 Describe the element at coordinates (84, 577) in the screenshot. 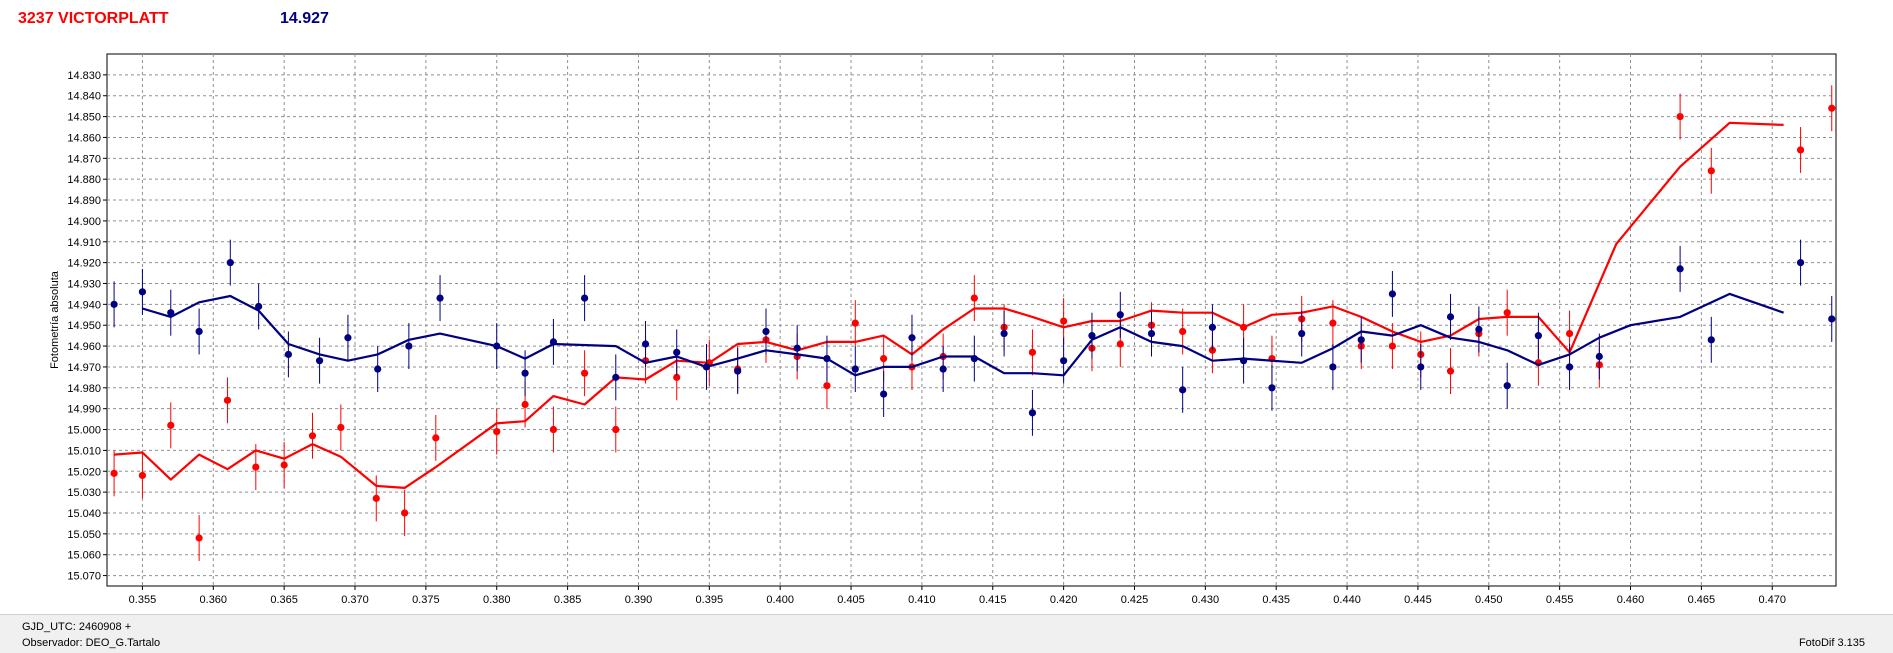

I see `y-tick-label: 15.070` at that location.